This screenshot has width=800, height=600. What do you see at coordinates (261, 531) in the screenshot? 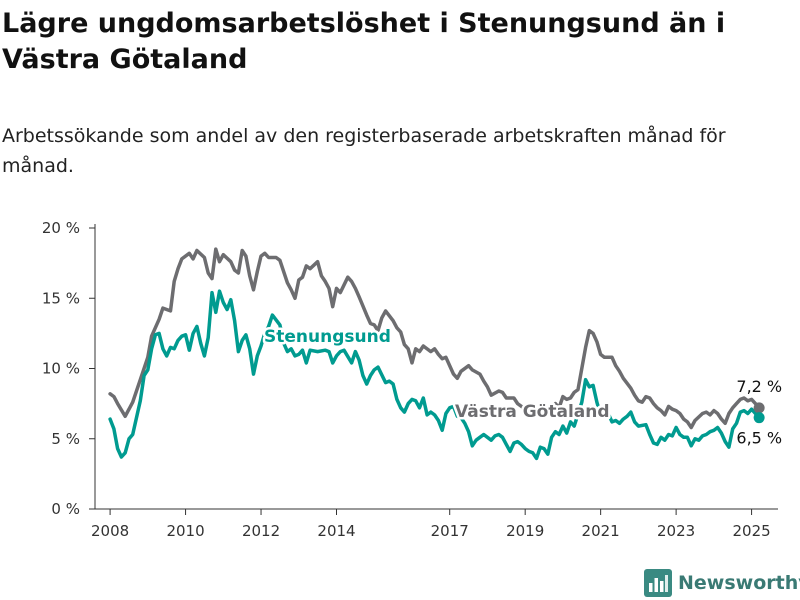
I see `x-tick-label: 2012` at bounding box center [261, 531].